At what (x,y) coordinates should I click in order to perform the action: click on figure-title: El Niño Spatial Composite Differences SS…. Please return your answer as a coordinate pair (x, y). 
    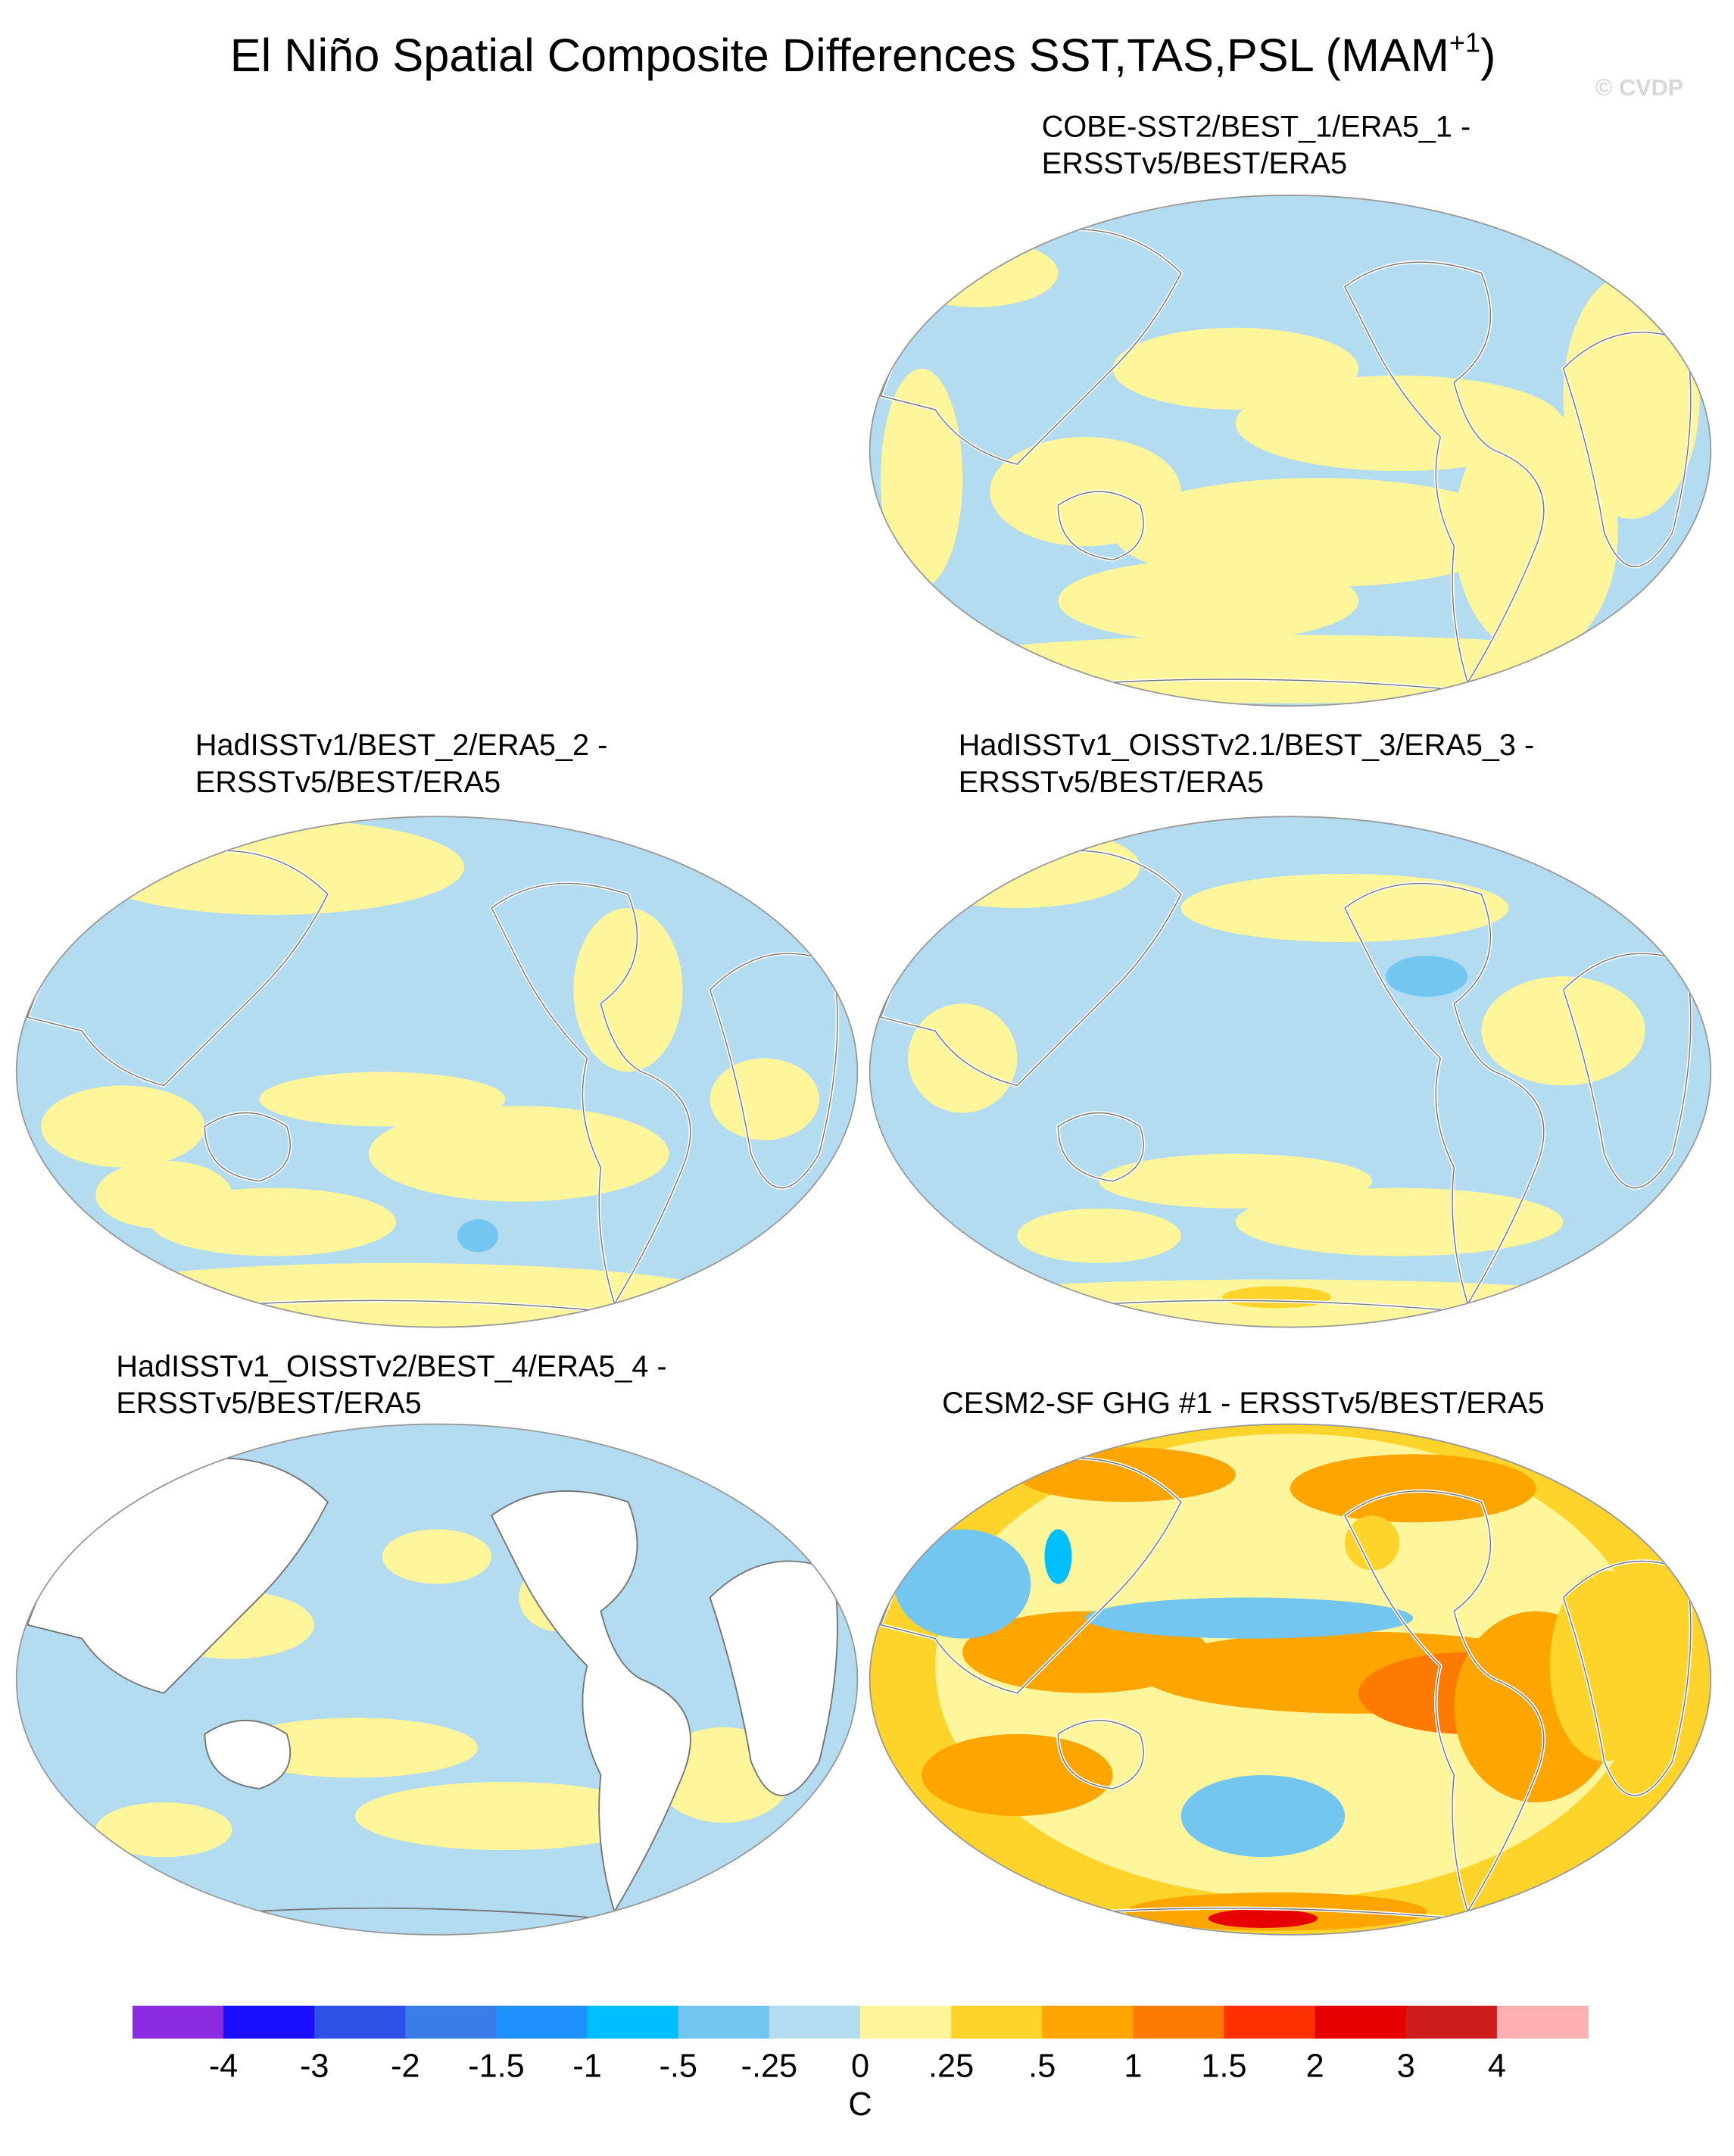
    Looking at the image, I should click on (863, 54).